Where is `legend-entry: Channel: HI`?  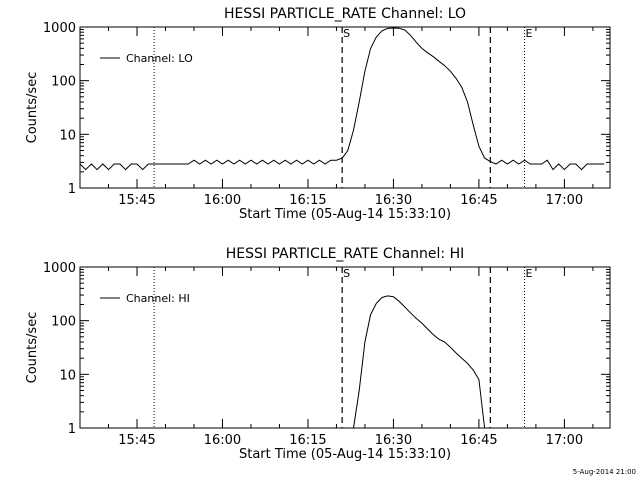
legend-entry: Channel: HI is located at coordinates (158, 298).